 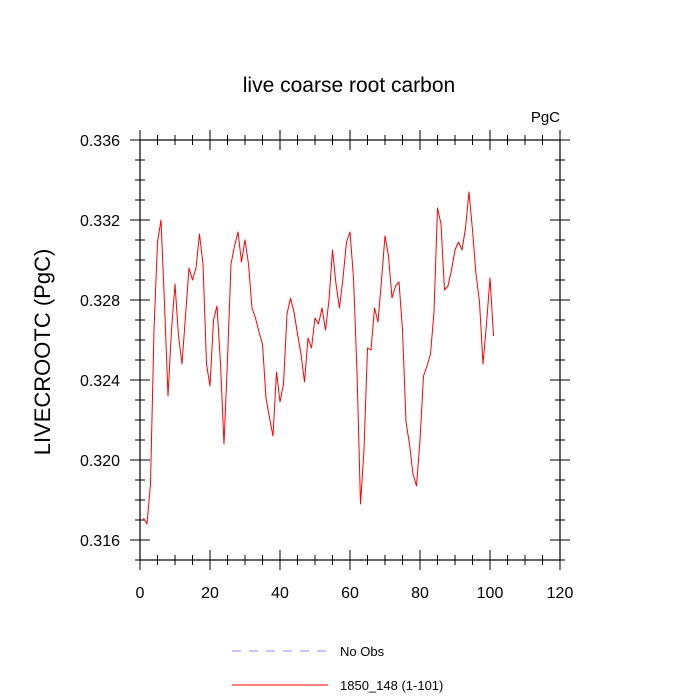 What do you see at coordinates (349, 85) in the screenshot?
I see `chart-title: live coarse root carbon` at bounding box center [349, 85].